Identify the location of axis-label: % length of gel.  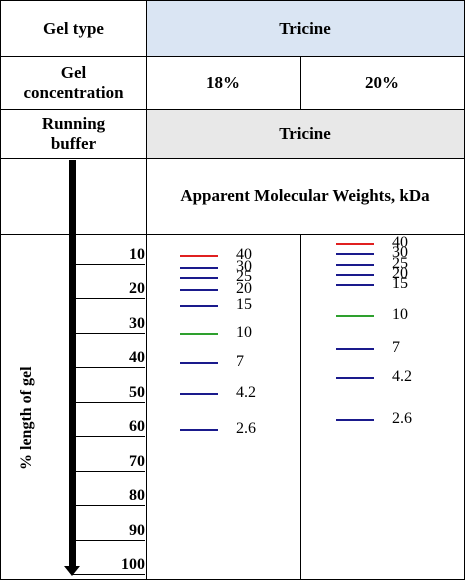
(26, 418).